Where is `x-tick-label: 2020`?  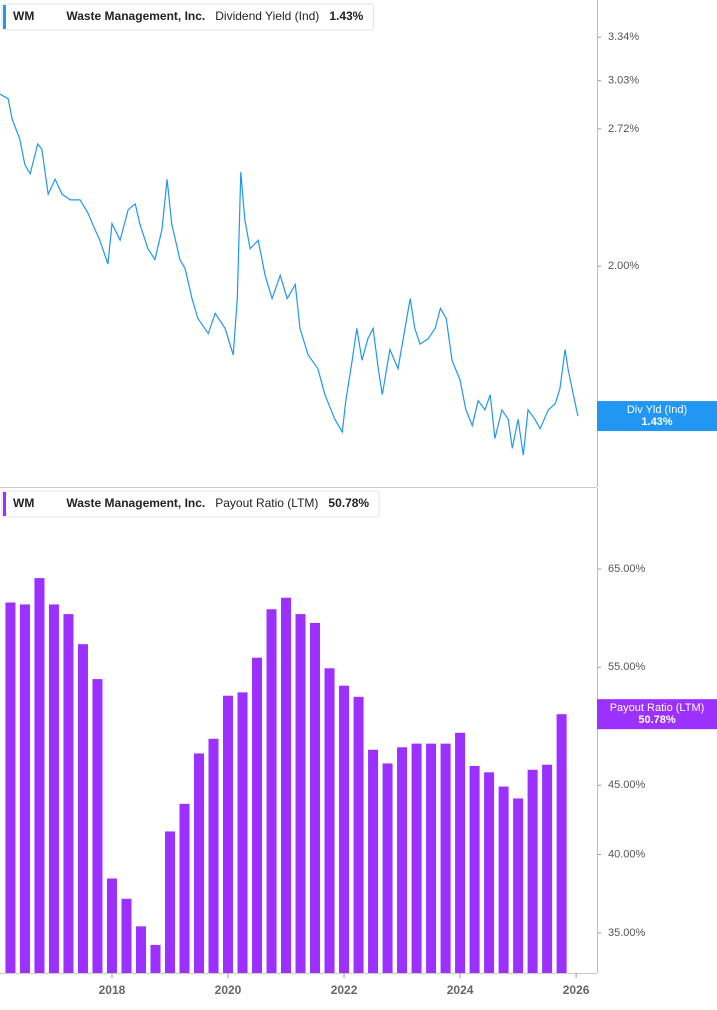 x-tick-label: 2020 is located at coordinates (228, 990).